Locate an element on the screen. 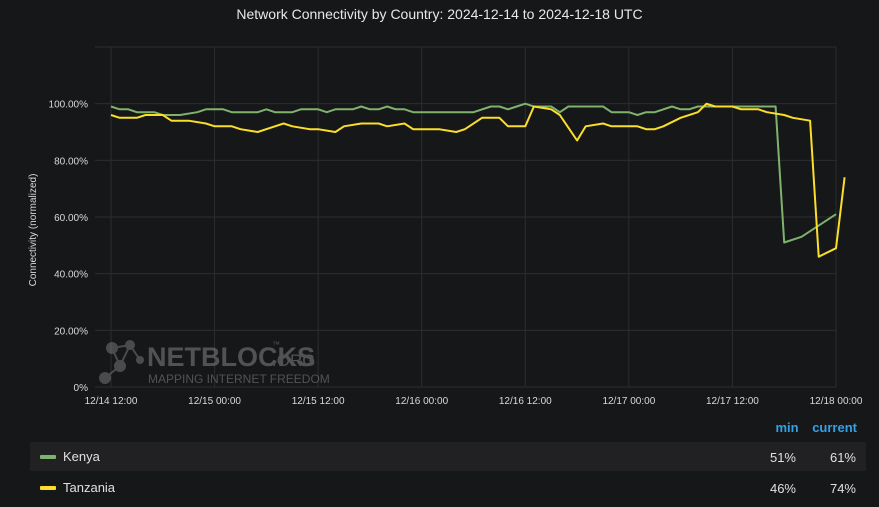  x-tick-label: 12/14 12:00 is located at coordinates (111, 401).